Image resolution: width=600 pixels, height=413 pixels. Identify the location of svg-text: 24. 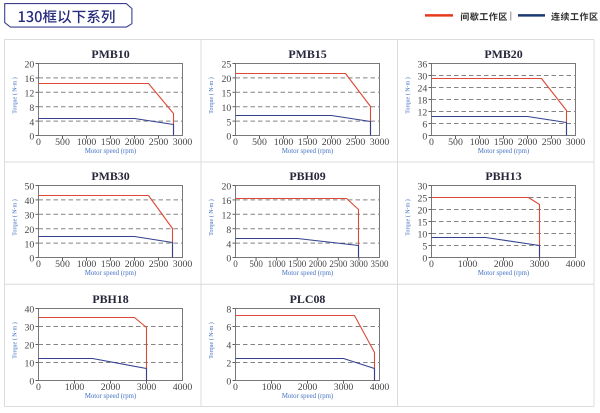
(423, 89).